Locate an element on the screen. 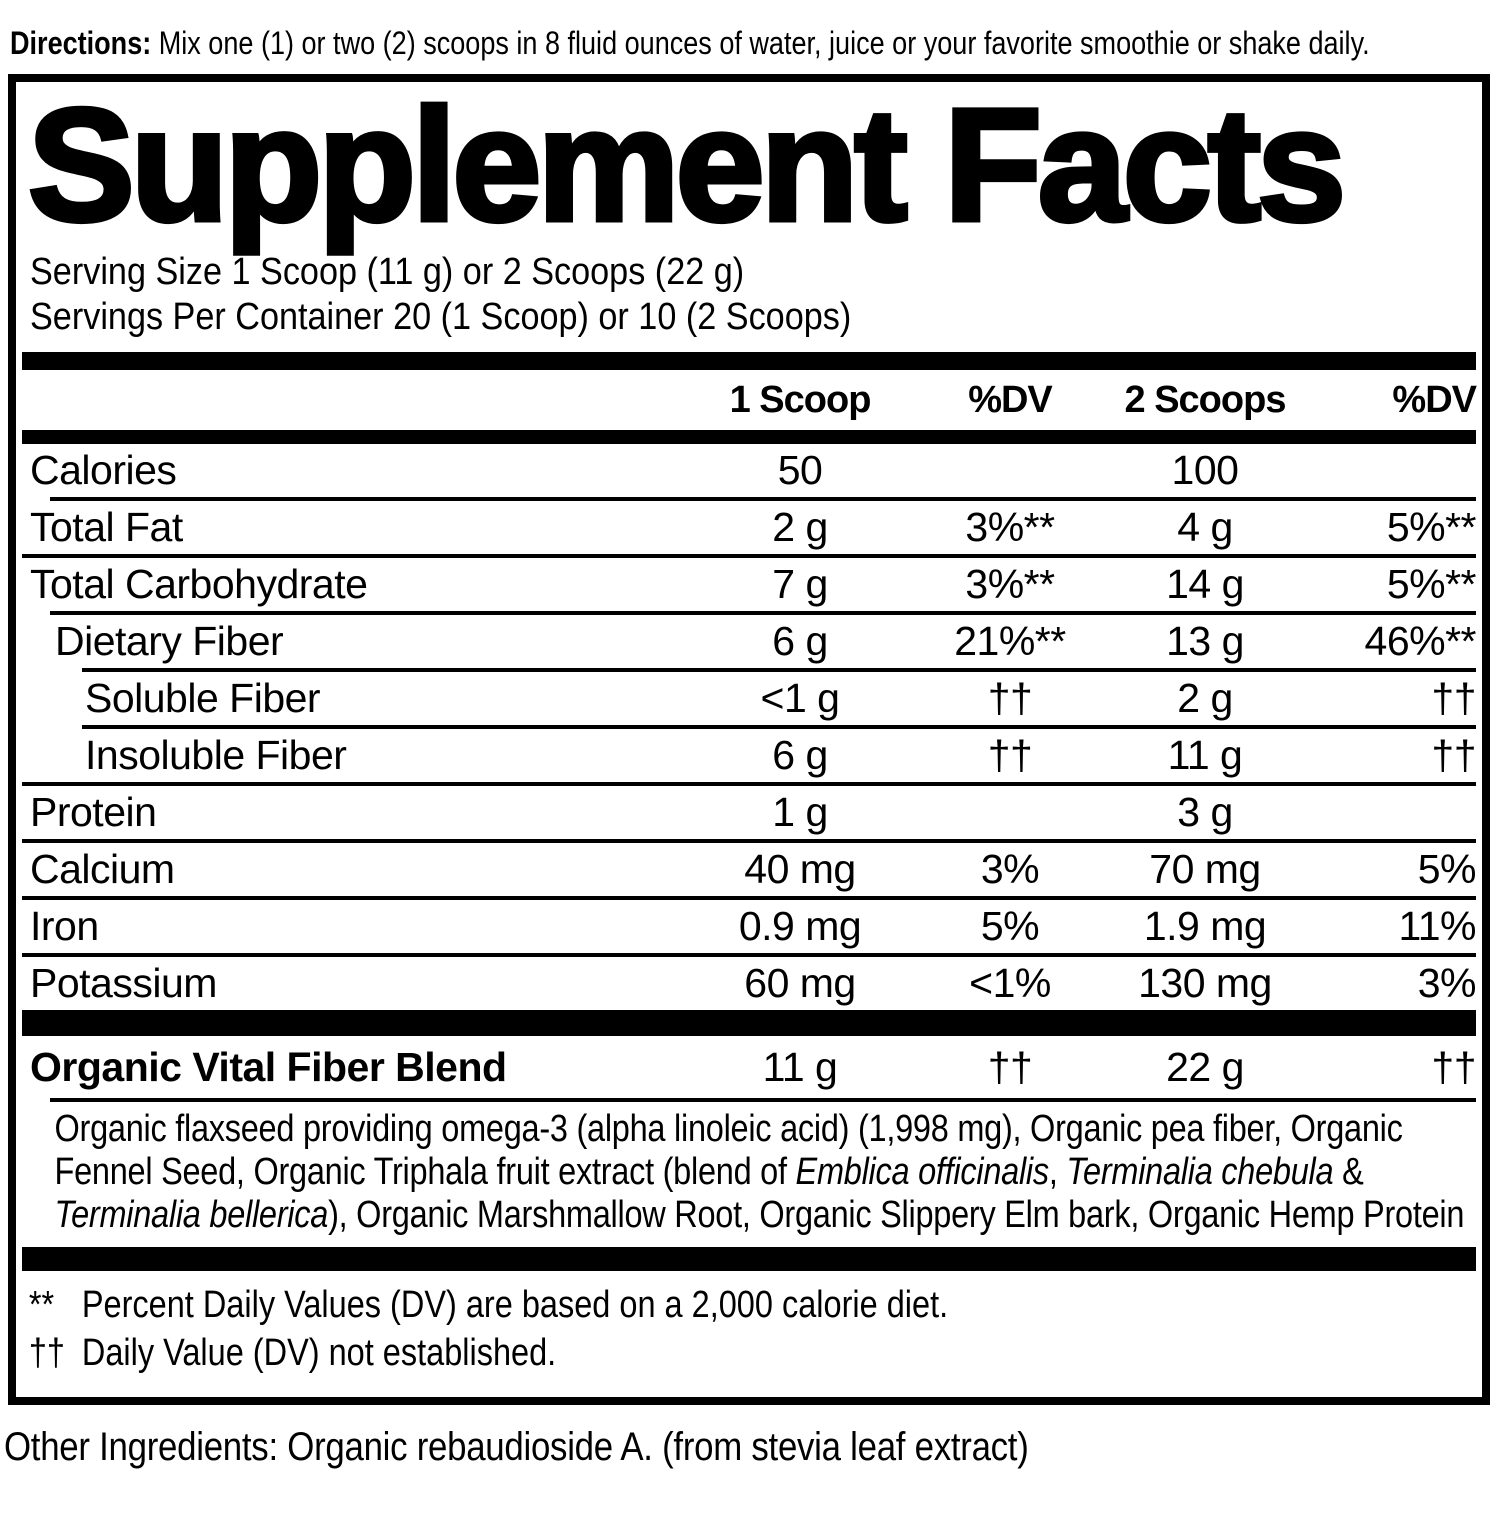 The image size is (1498, 1522). amount-1scoop: 1 g is located at coordinates (800, 812).